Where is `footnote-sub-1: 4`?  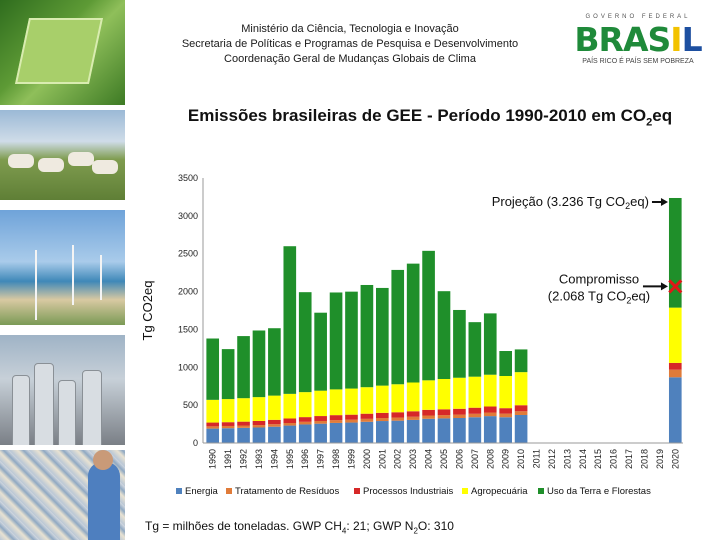
footnote-sub-1: 4 is located at coordinates (344, 531).